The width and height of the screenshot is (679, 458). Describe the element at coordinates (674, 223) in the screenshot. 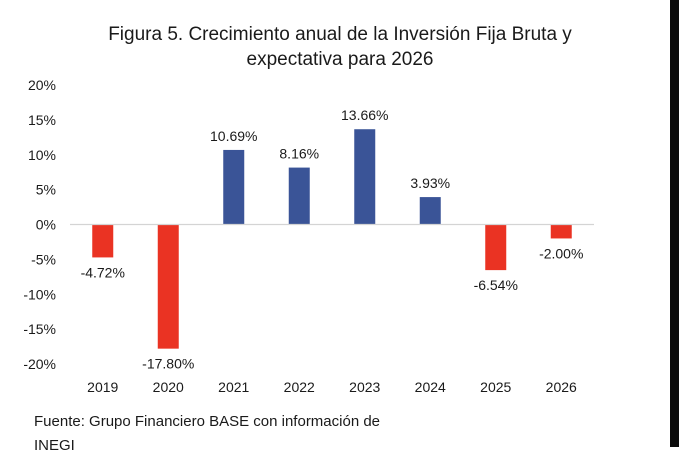

I see `page-edge` at that location.